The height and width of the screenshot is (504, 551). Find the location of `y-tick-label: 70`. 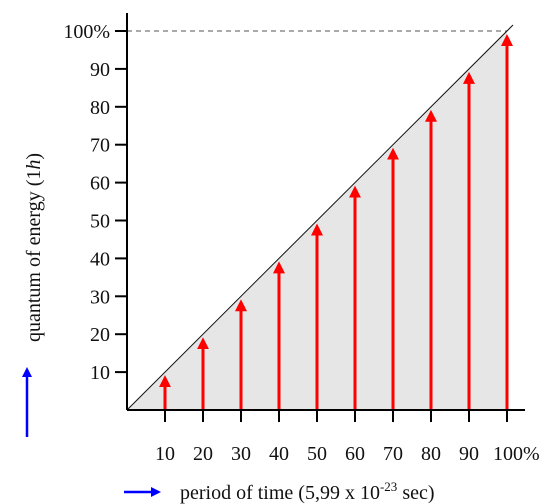

y-tick-label: 70 is located at coordinates (100, 146).